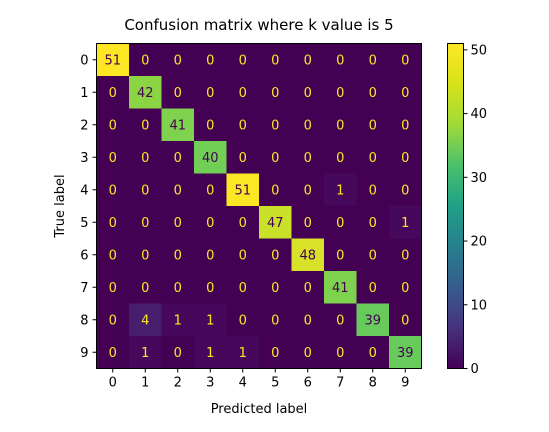  Describe the element at coordinates (243, 383) in the screenshot. I see `x-tick-label: 4` at that location.